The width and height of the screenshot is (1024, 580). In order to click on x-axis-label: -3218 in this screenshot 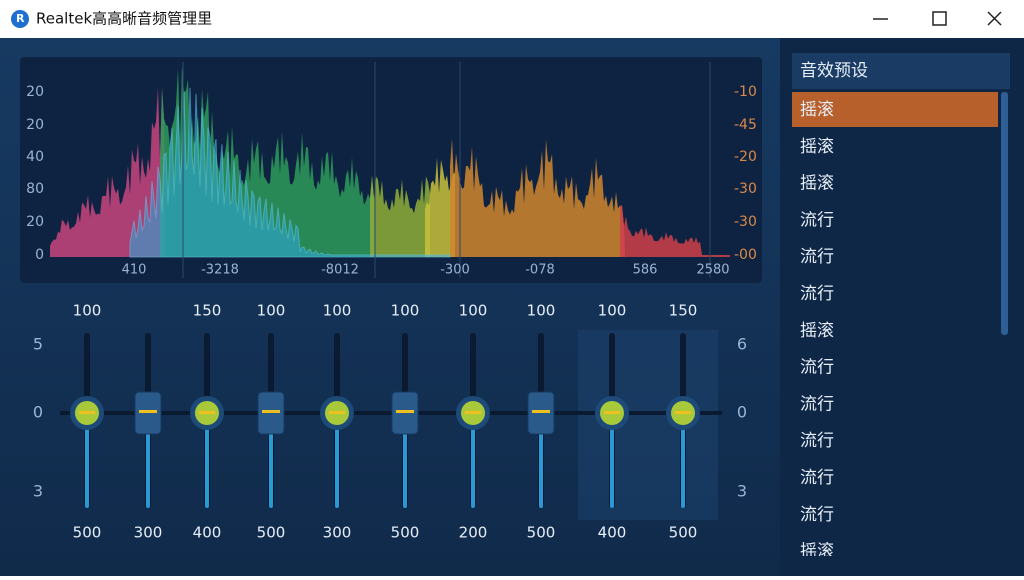, I will do `click(220, 270)`.